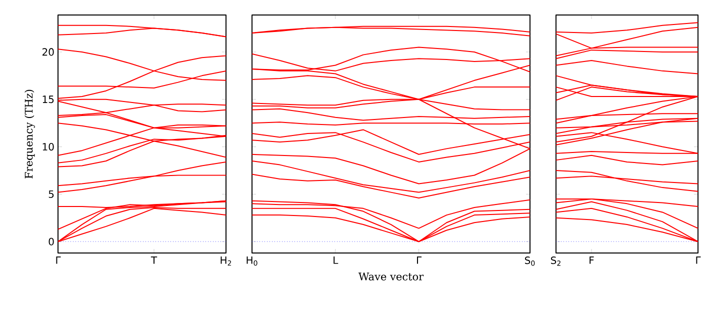 This screenshot has height=310, width=718. I want to click on x-tick-label: H$_{0}$, so click(252, 261).